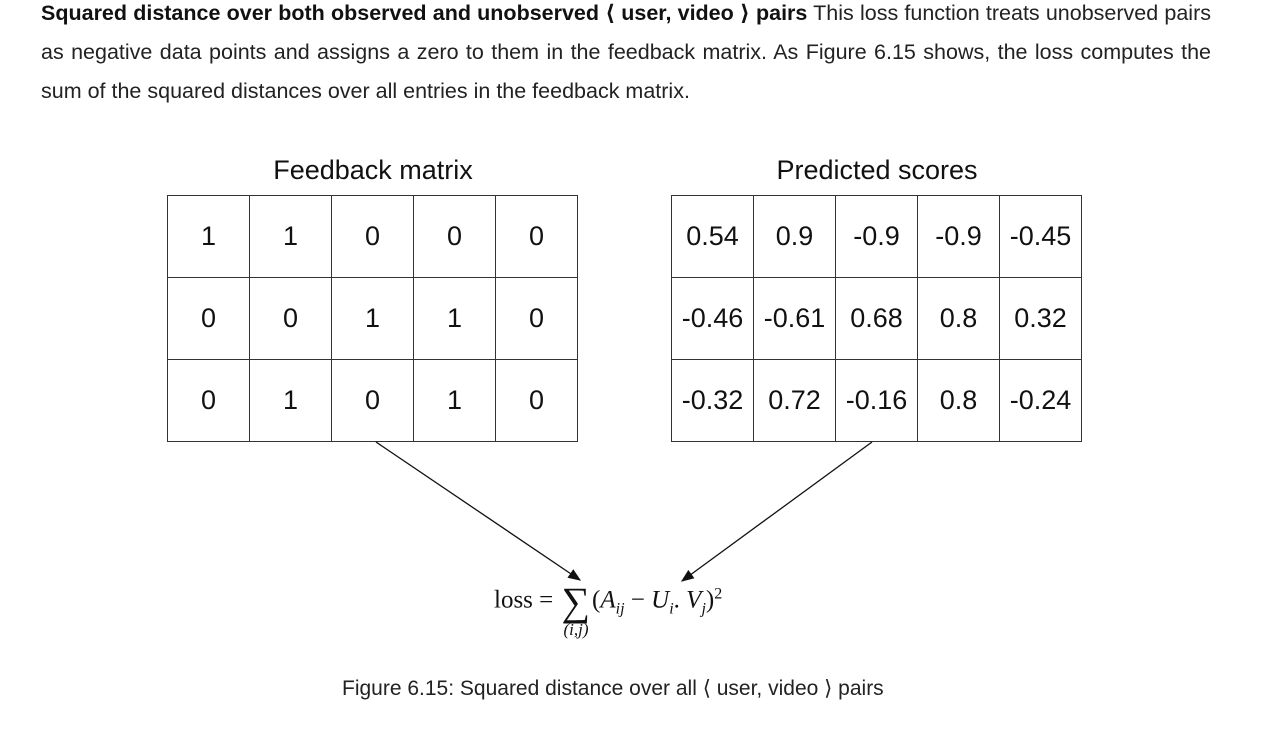  I want to click on predicted-cell: -0.24, so click(1040, 400).